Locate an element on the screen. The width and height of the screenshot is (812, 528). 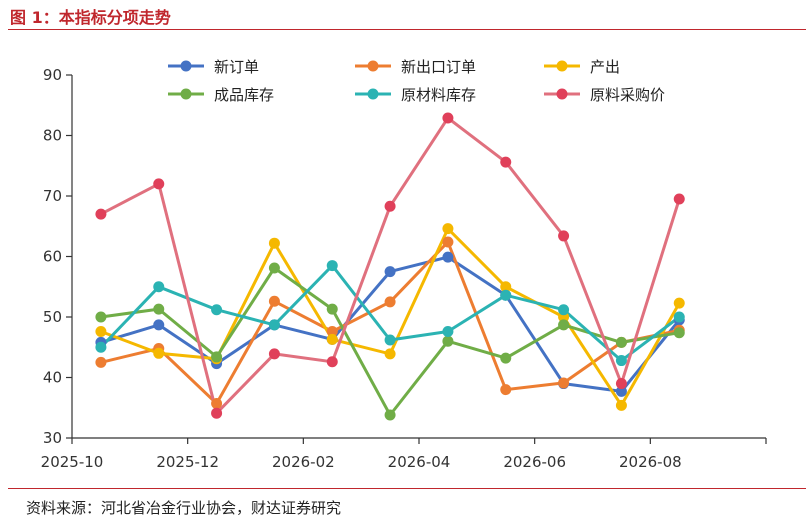
x-tick-label: 2026-04 is located at coordinates (419, 462).